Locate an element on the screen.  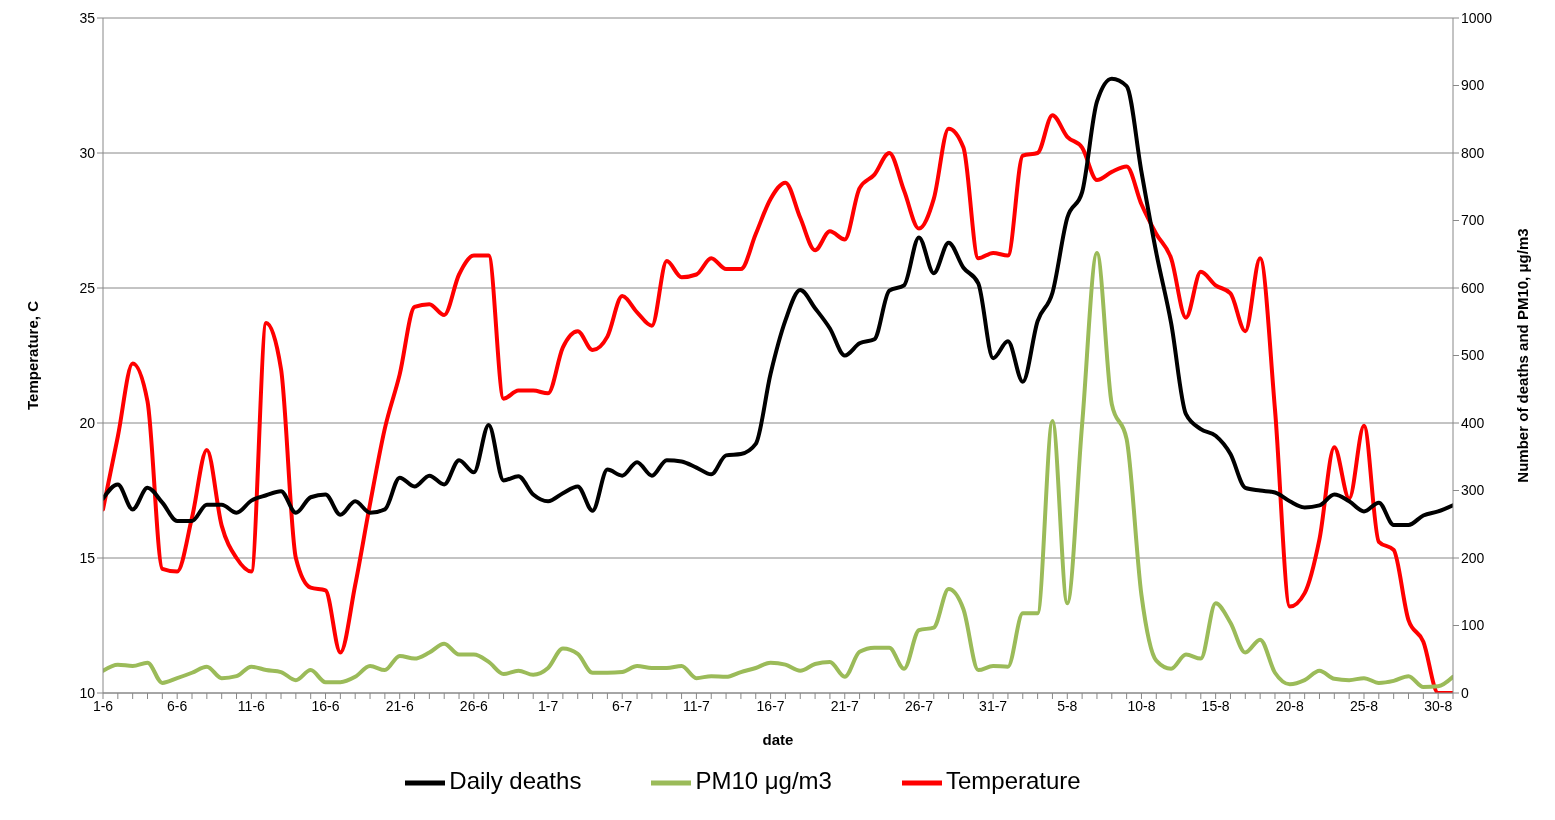
x-tick-label: 20-8 is located at coordinates (1290, 705).